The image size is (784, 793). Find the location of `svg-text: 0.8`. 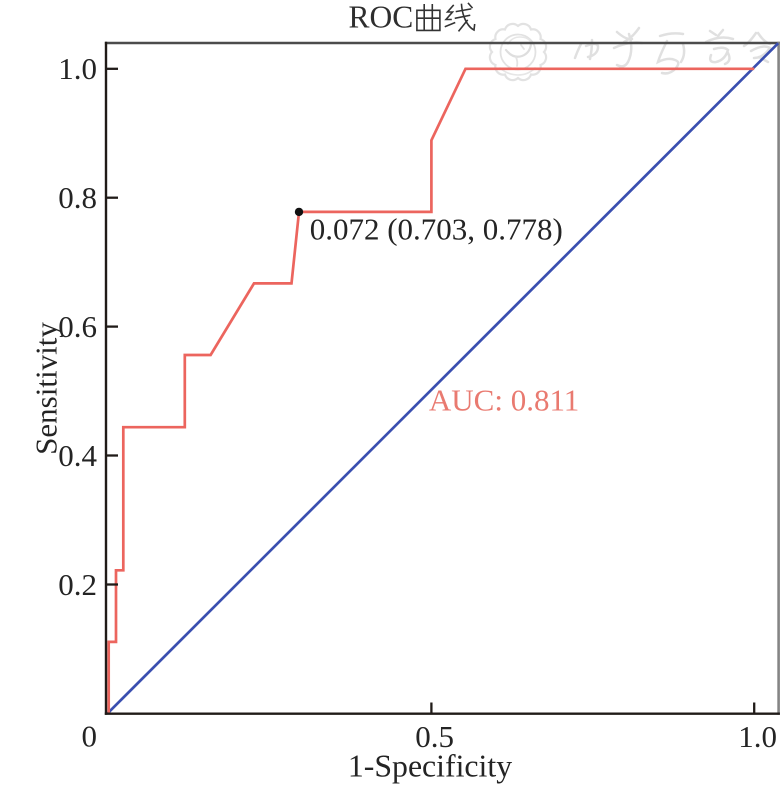

svg-text: 0.8 is located at coordinates (77, 197).